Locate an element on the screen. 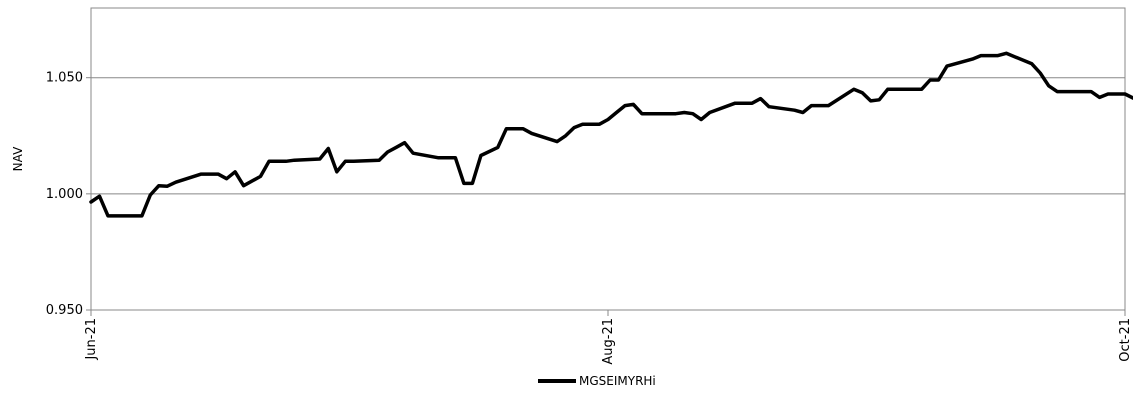 This screenshot has width=1133, height=394. x-tick-label: Oct-21 is located at coordinates (1125, 340).